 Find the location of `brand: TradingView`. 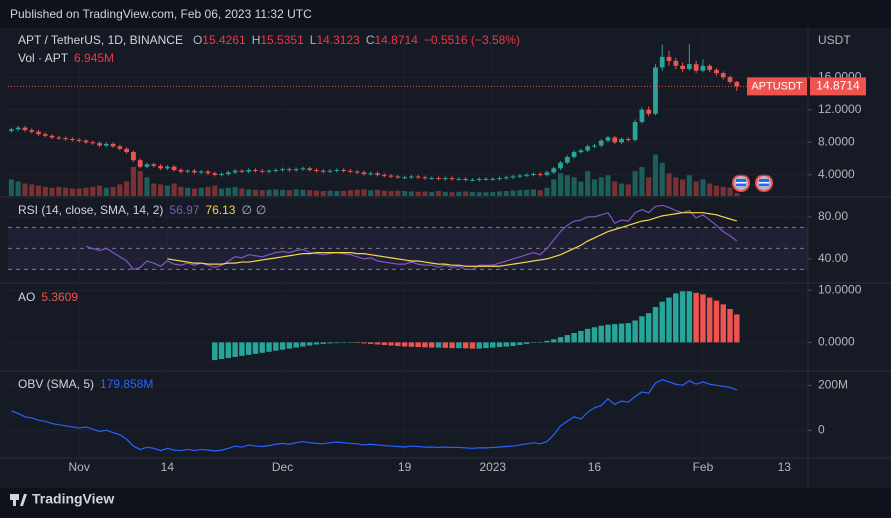

brand: TradingView is located at coordinates (73, 499).